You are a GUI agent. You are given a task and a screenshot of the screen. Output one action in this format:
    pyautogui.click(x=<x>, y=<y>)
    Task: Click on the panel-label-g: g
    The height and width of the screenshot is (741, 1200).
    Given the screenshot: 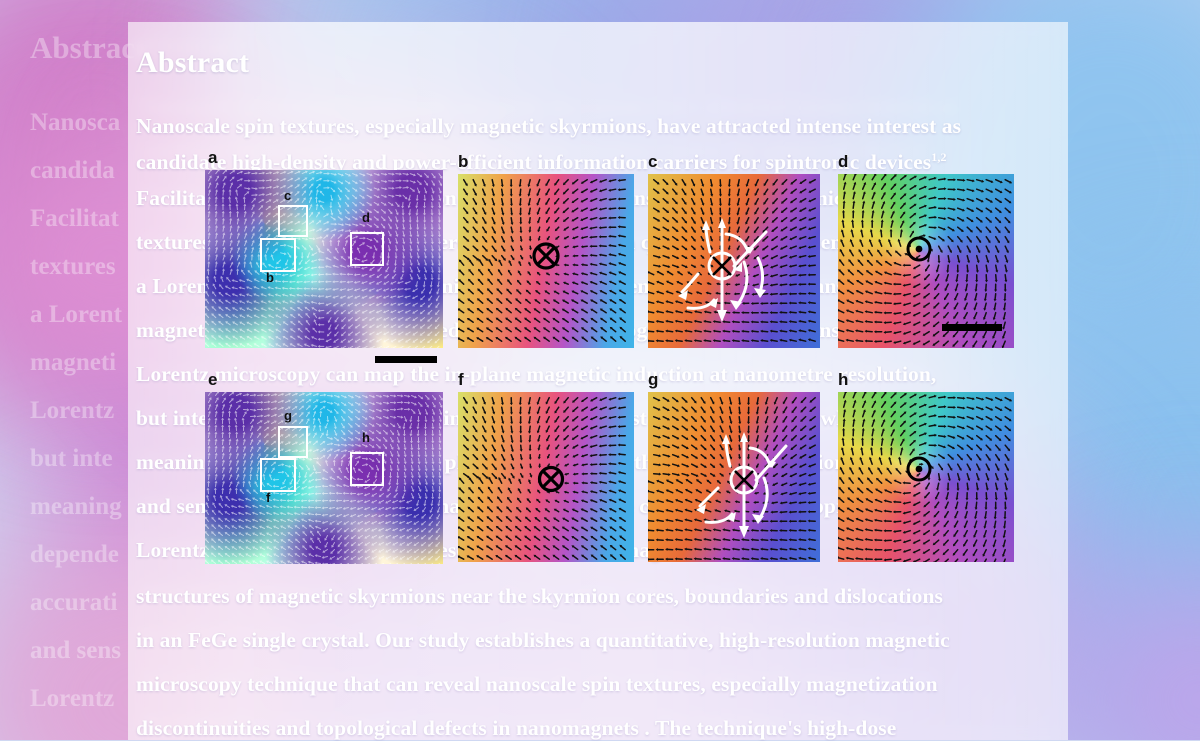 What is the action you would take?
    pyautogui.click(x=653, y=380)
    